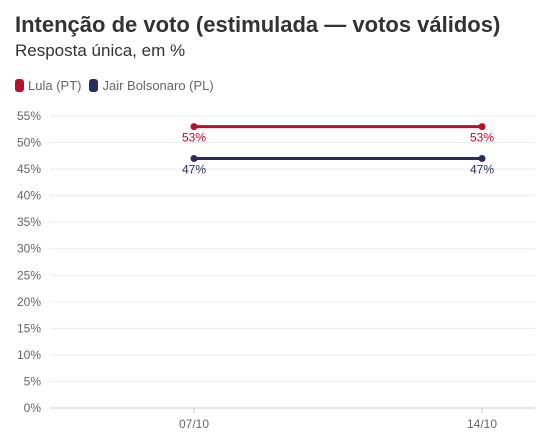 The height and width of the screenshot is (436, 548). What do you see at coordinates (29, 355) in the screenshot?
I see `y-tick-label: 10%` at bounding box center [29, 355].